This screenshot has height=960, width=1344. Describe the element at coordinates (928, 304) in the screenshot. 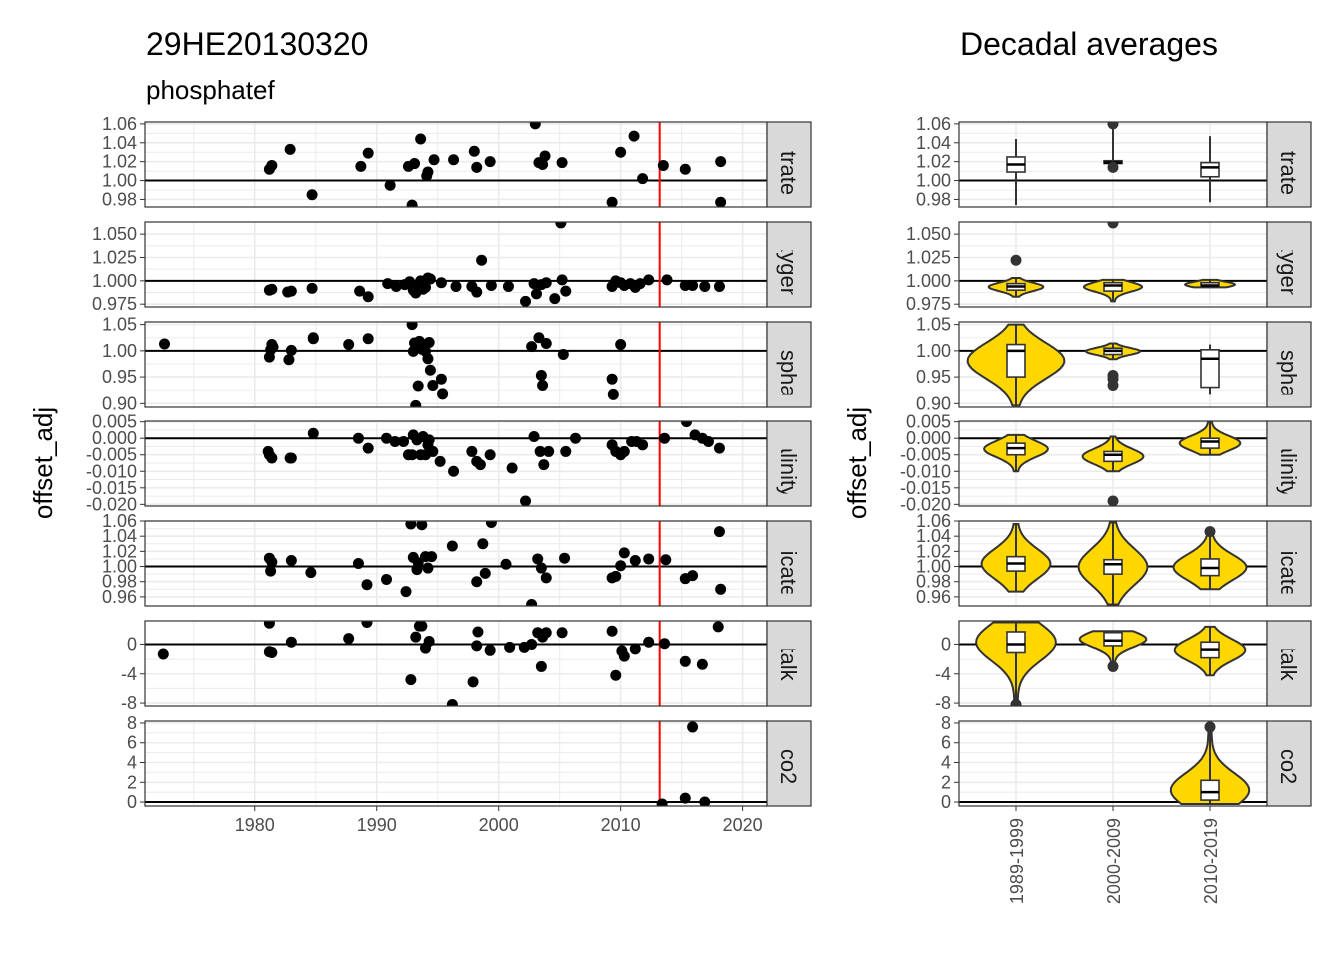

I see `right-y-tick-label-oxygen: 0.975` at that location.